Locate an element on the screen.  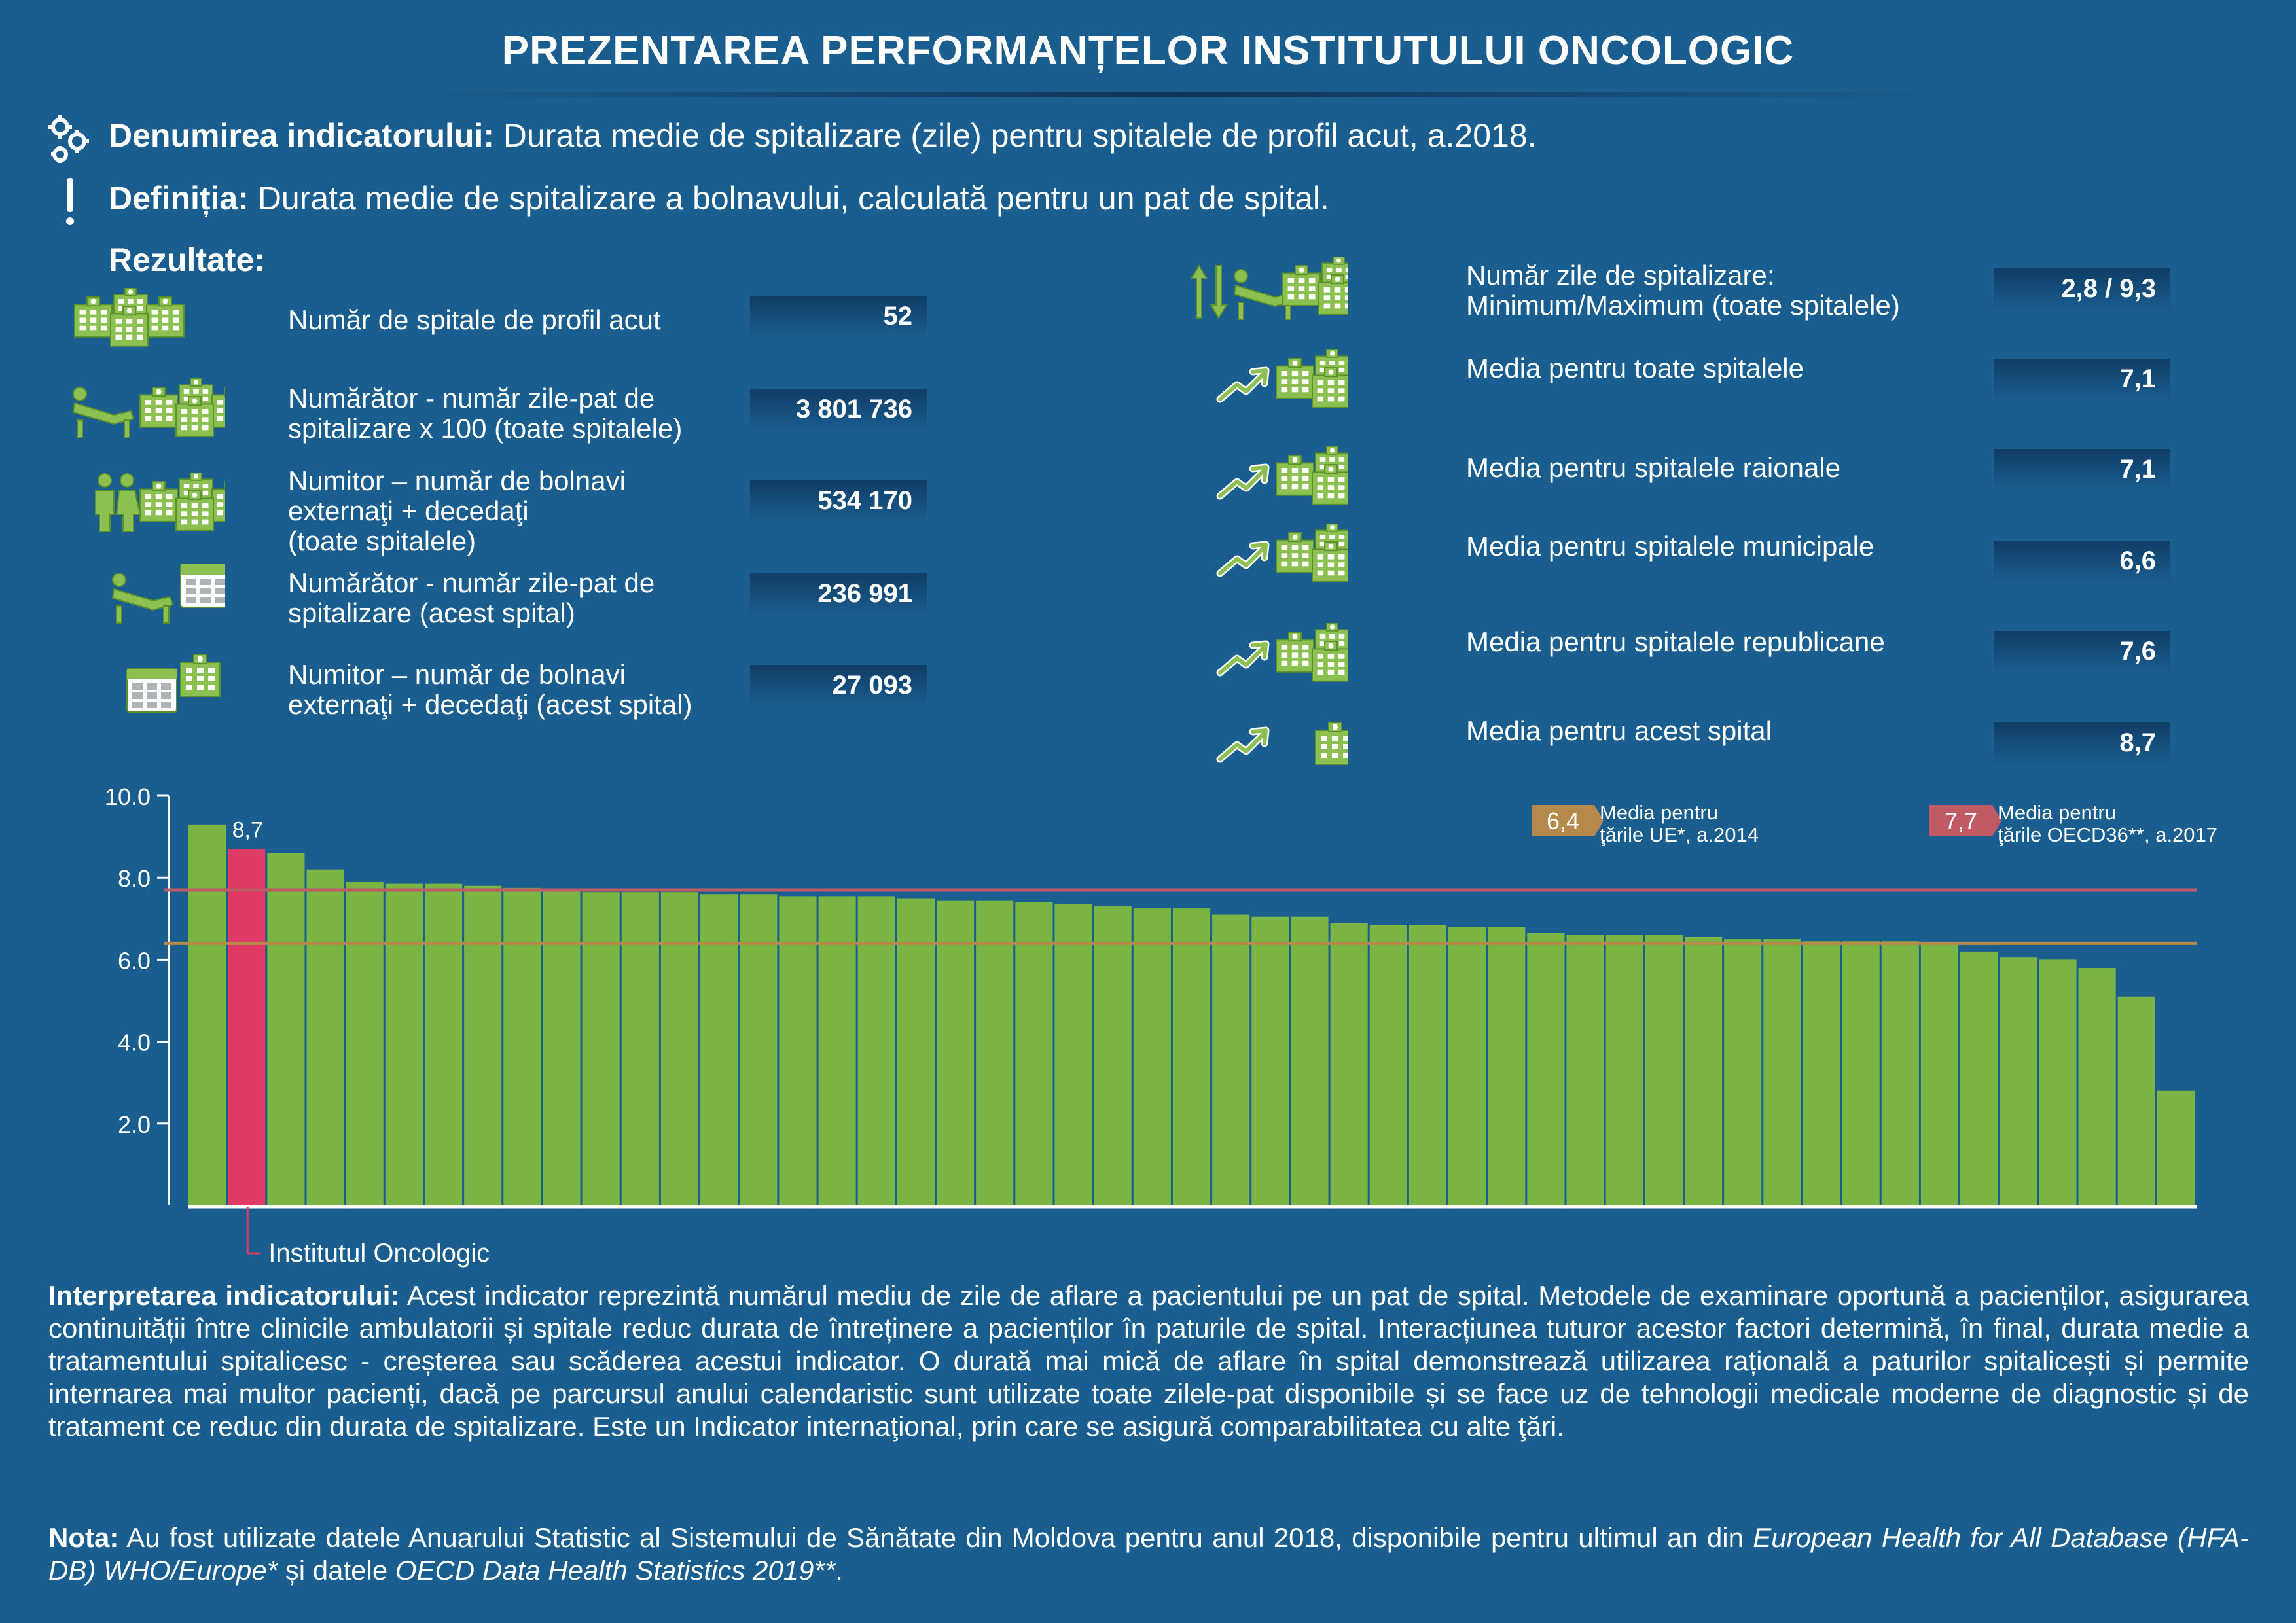
left-stat-value: 3 801 736 is located at coordinates (838, 411).